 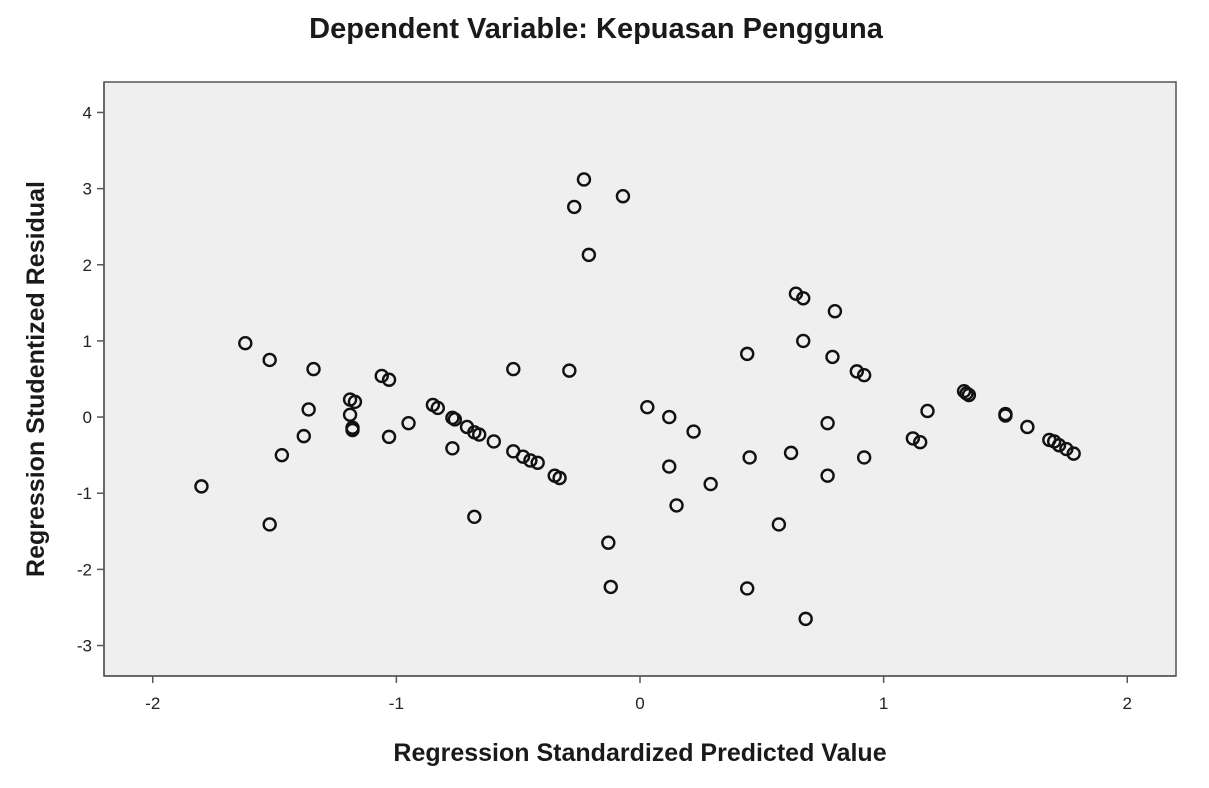 What do you see at coordinates (639, 753) in the screenshot?
I see `x-axis-label: Regression Standardized Predicted Value` at bounding box center [639, 753].